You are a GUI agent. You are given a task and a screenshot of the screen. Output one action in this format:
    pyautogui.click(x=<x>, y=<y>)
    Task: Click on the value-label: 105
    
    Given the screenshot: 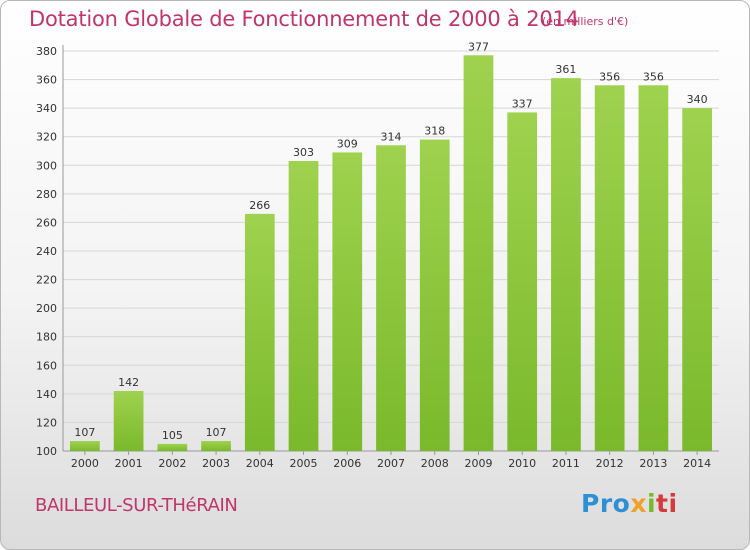 What is the action you would take?
    pyautogui.click(x=172, y=435)
    